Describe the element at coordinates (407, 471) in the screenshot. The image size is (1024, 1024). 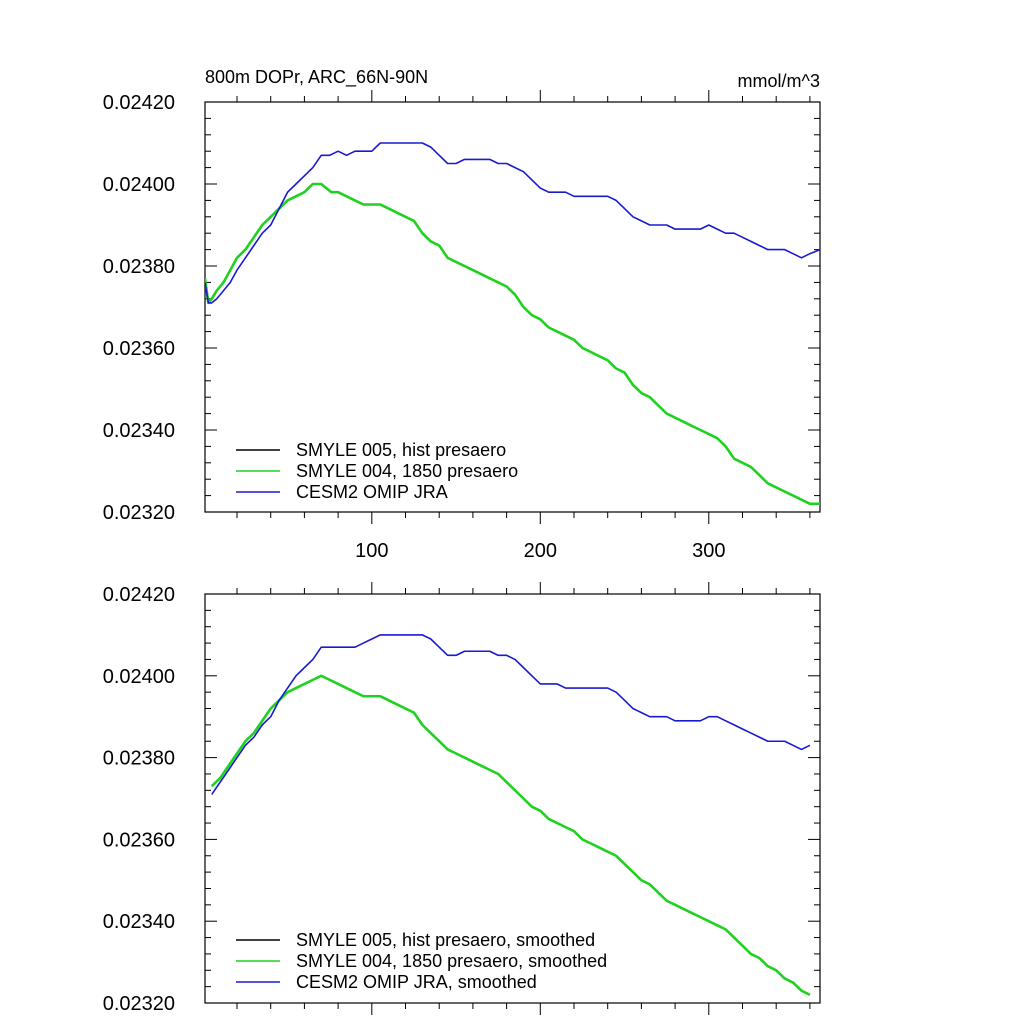
I see `legend-label: SMYLE 004, 1850 presaero` at that location.